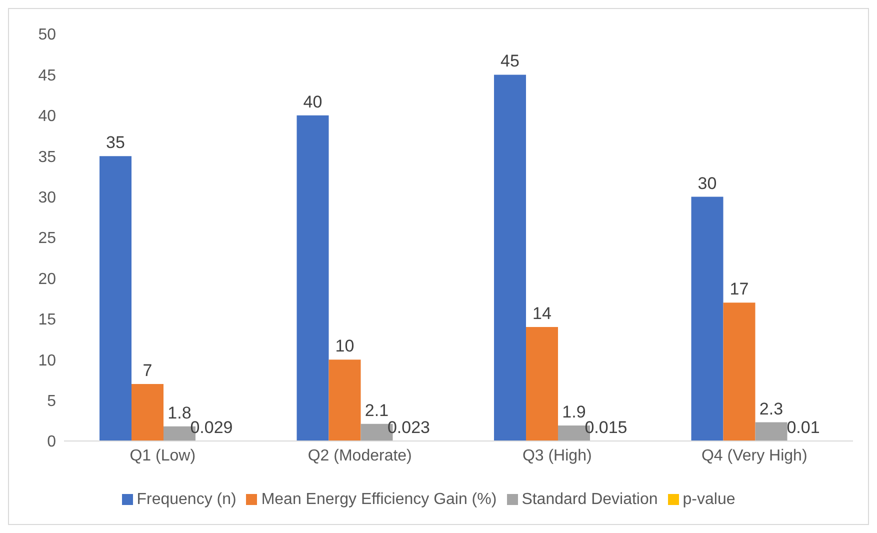  What do you see at coordinates (47, 320) in the screenshot?
I see `y-tick-label: 15` at bounding box center [47, 320].